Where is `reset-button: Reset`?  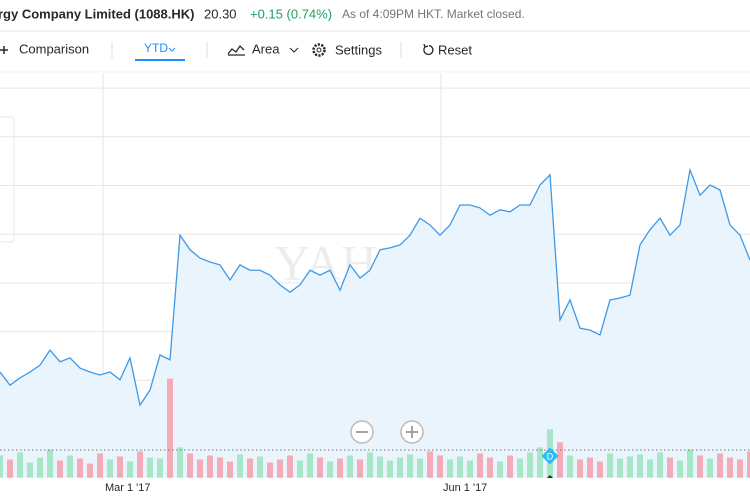
reset-button: Reset is located at coordinates (447, 49).